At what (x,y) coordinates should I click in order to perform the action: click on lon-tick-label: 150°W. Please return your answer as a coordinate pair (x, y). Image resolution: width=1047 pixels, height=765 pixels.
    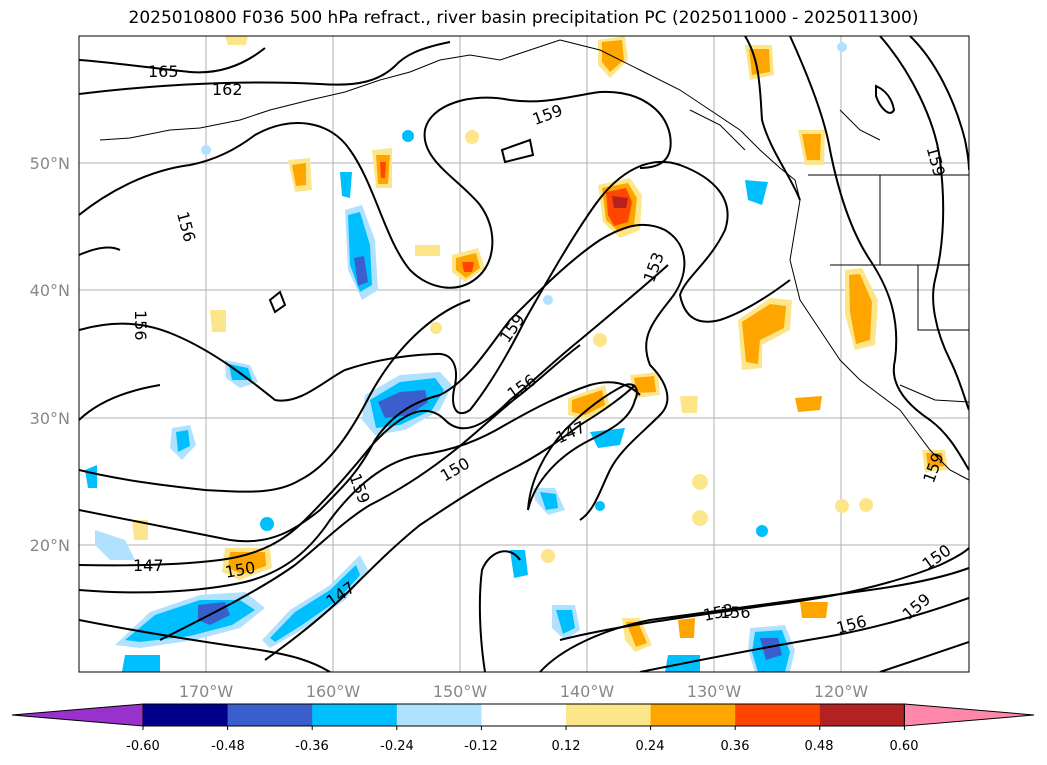
    Looking at the image, I should click on (460, 691).